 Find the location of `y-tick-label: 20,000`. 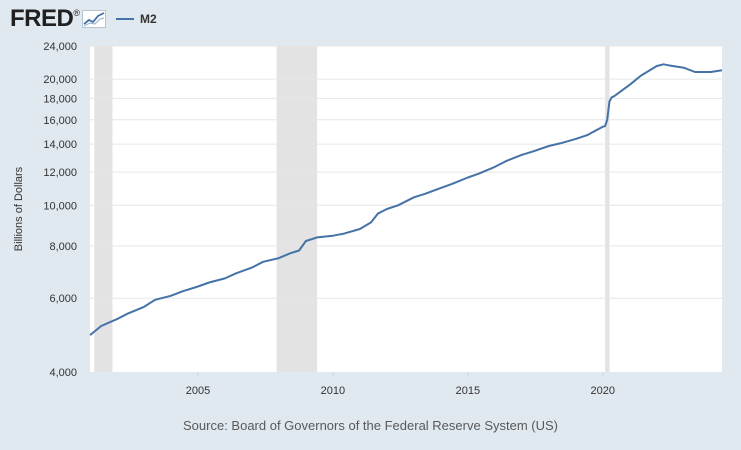

y-tick-label: 20,000 is located at coordinates (60, 80).